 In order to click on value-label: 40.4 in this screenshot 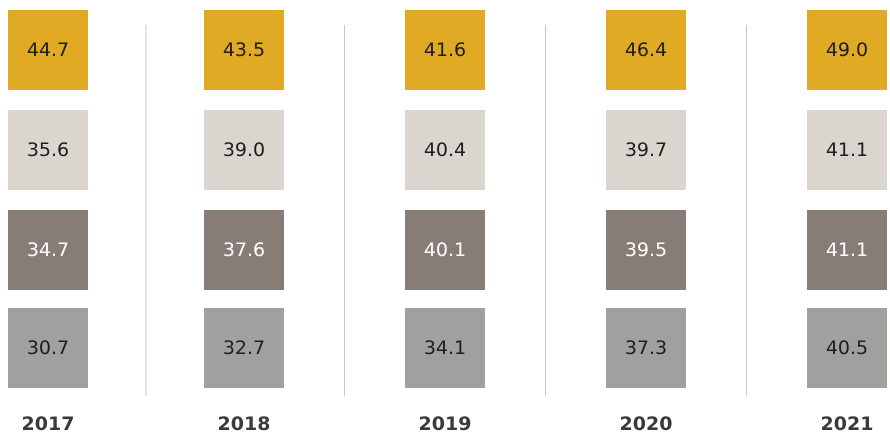, I will do `click(445, 150)`.